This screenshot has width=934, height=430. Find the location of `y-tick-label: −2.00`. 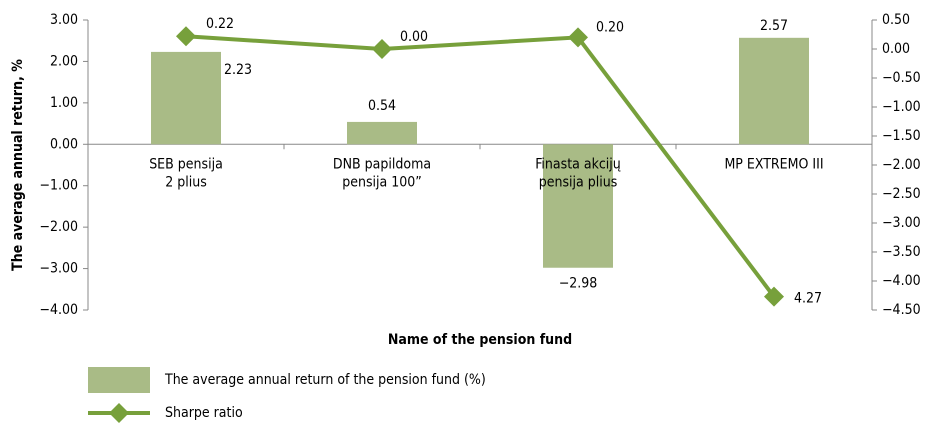

y-tick-label: −2.00 is located at coordinates (58, 227).